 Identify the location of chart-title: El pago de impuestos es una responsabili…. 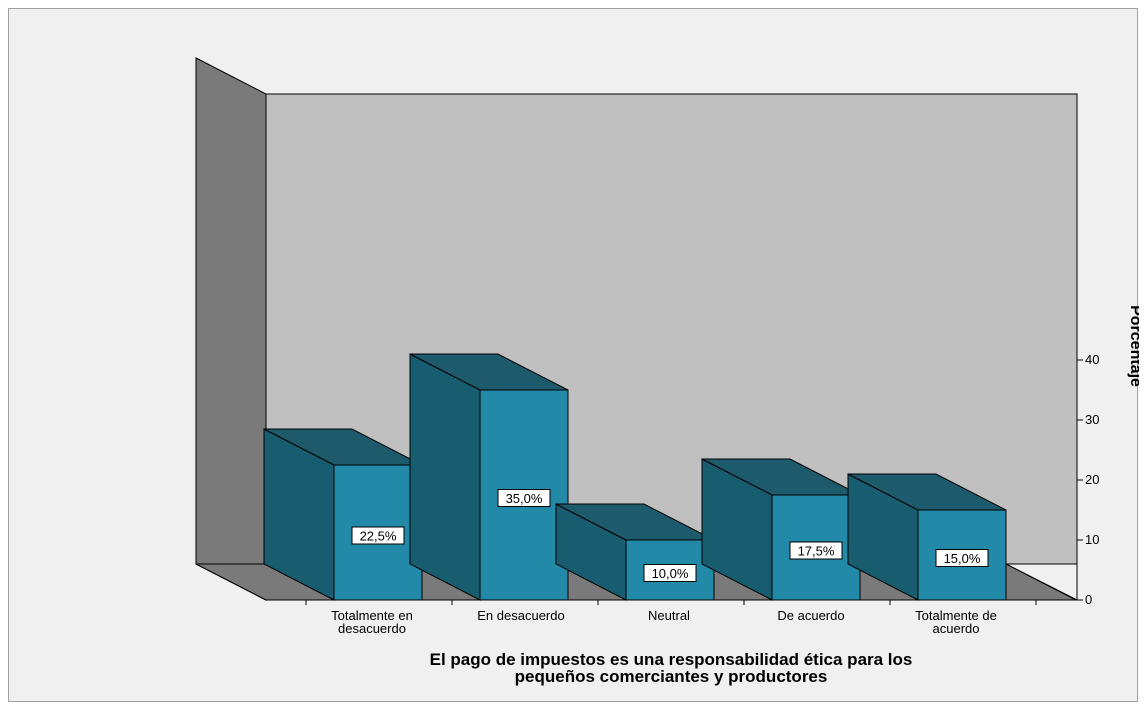
(671, 659).